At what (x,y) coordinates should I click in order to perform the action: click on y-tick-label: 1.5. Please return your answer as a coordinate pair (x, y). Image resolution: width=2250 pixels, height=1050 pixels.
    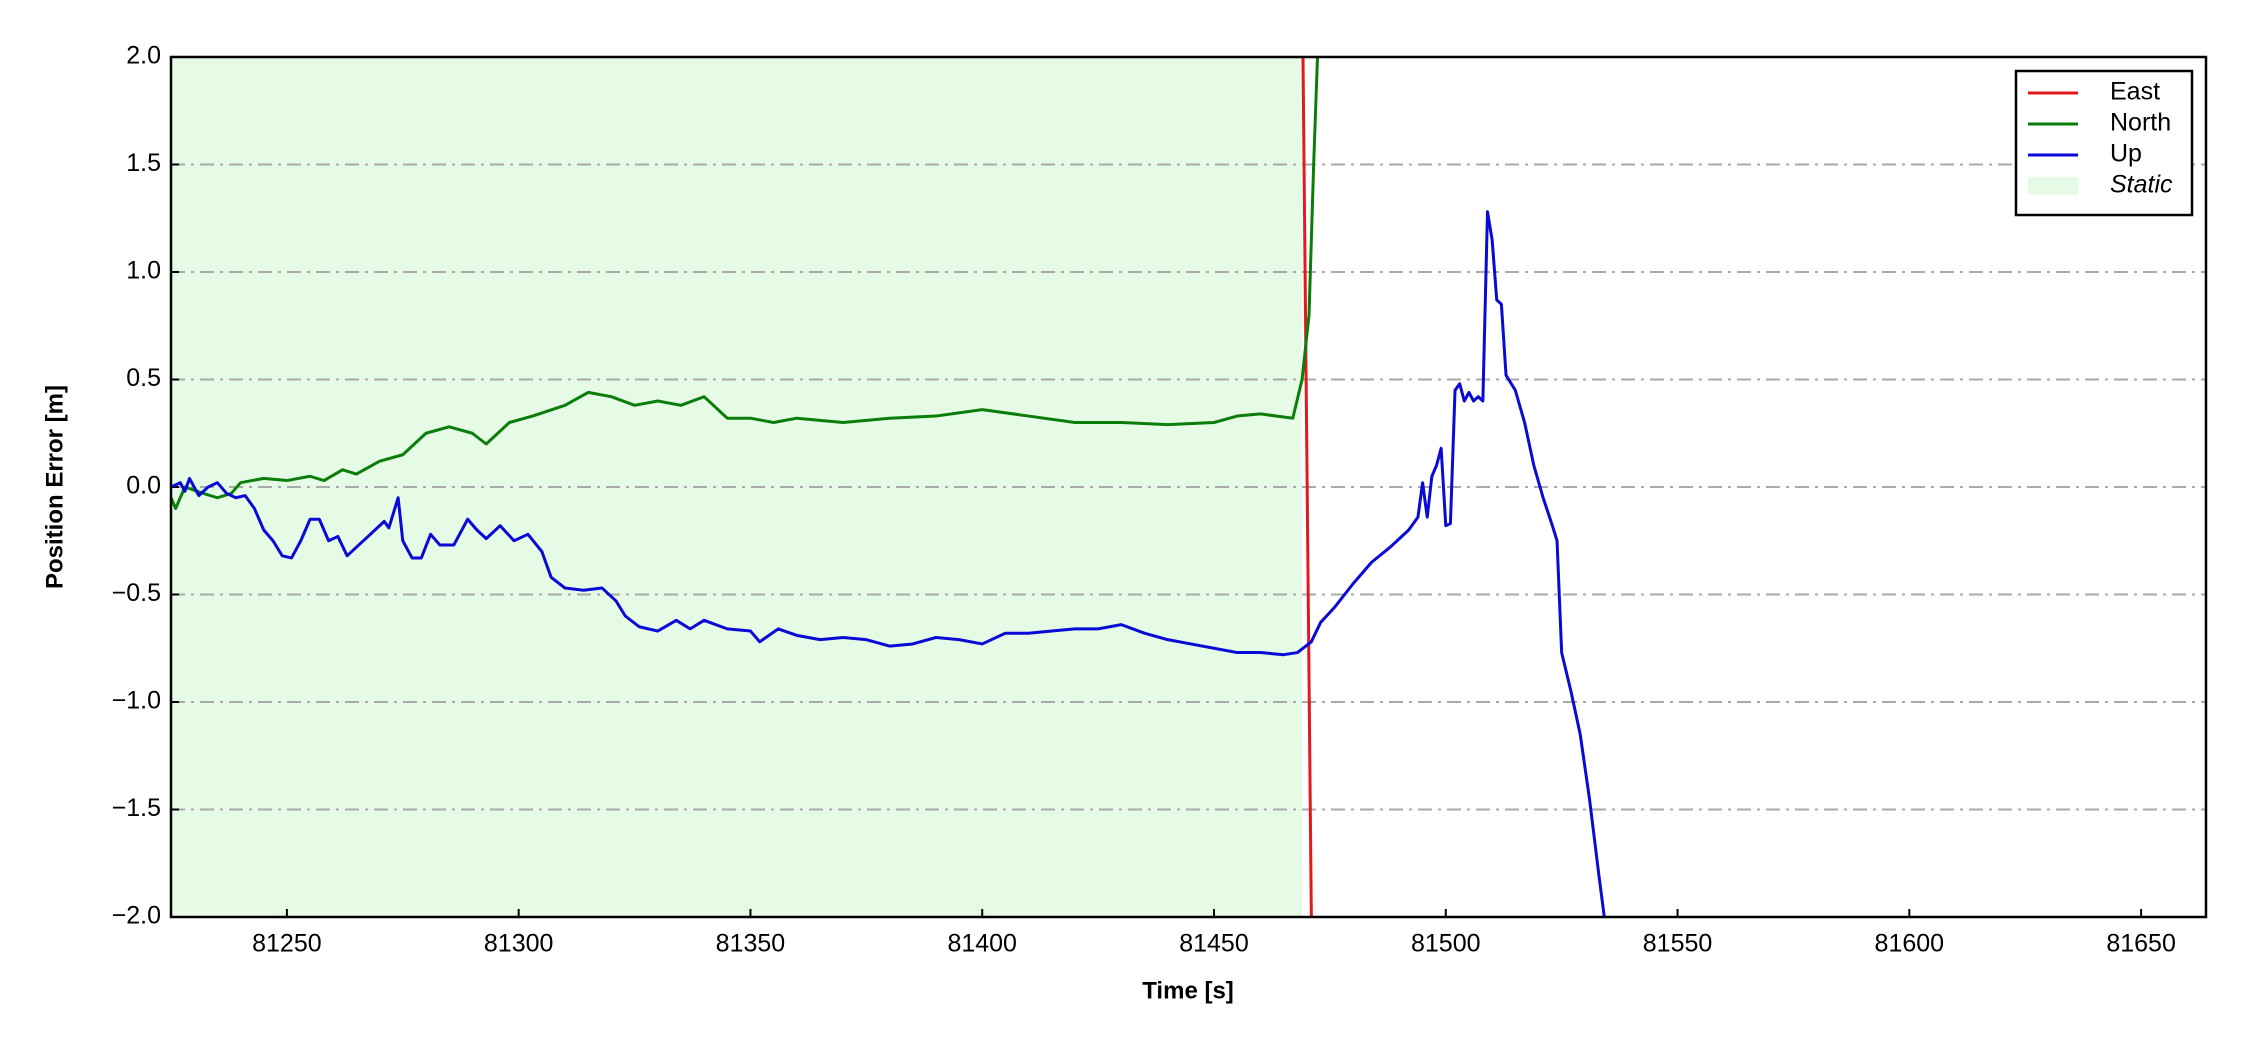
    Looking at the image, I should click on (143, 163).